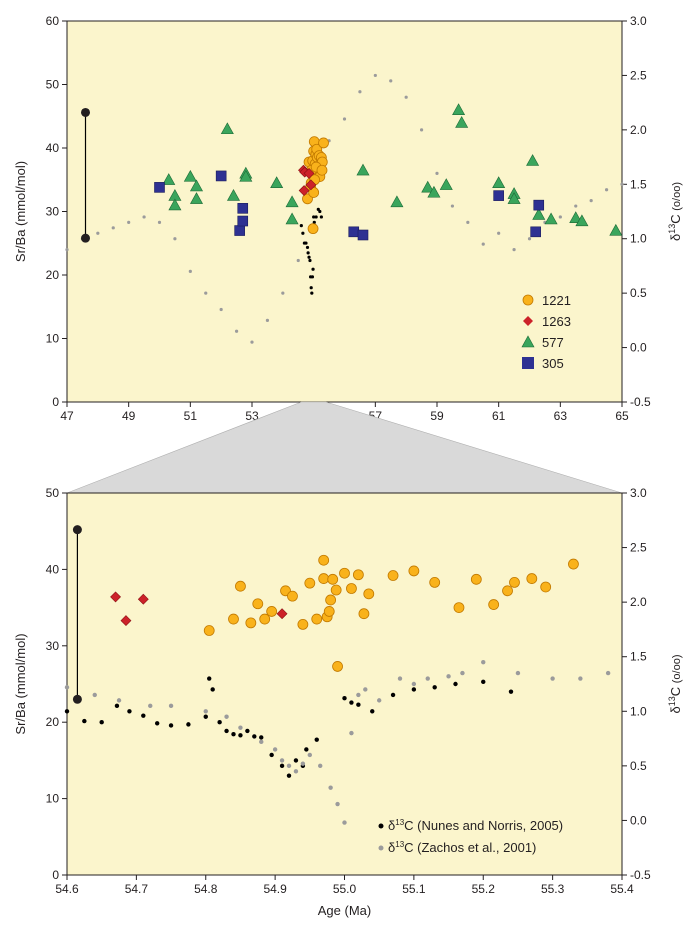  Describe the element at coordinates (553, 342) in the screenshot. I see `legend-label: 577` at that location.